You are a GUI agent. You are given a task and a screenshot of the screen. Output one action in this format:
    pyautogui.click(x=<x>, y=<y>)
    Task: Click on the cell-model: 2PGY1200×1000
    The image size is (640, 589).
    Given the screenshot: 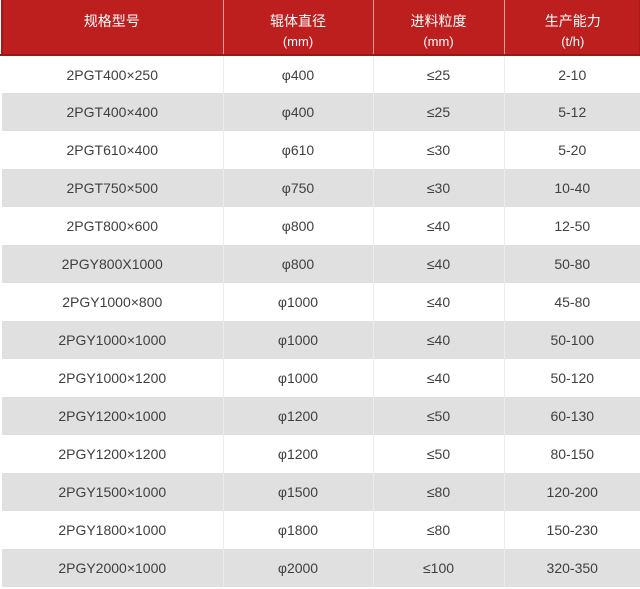 What is the action you would take?
    pyautogui.click(x=112, y=416)
    